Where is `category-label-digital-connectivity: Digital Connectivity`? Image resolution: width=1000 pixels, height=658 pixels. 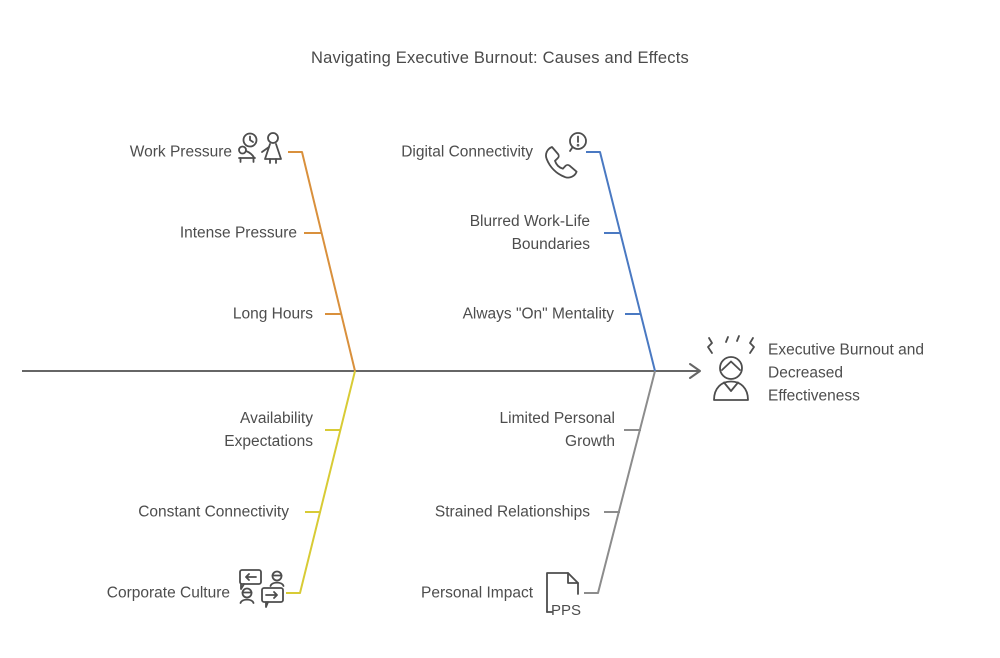
category-label-digital-connectivity: Digital Connectivity is located at coordinates (467, 152).